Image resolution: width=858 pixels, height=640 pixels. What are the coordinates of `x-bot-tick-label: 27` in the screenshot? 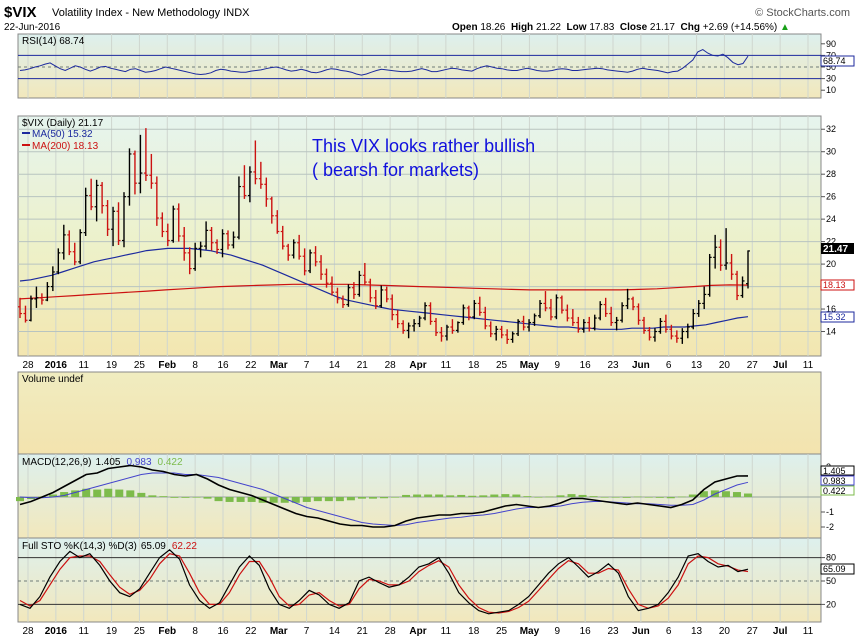 It's located at (753, 631).